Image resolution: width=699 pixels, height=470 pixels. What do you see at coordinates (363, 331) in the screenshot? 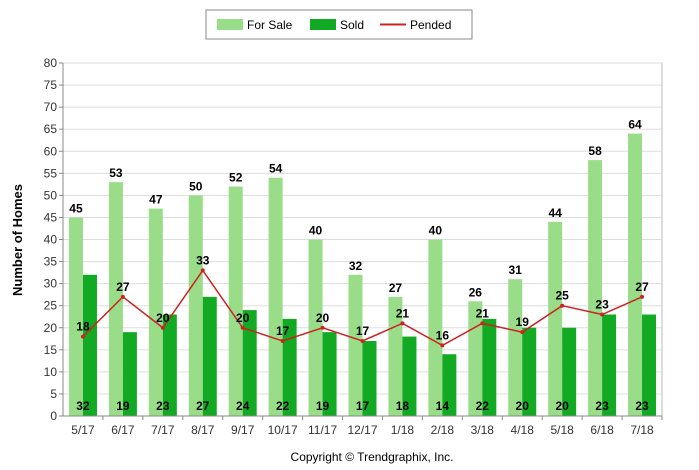
I see `data-label-pended: 17` at bounding box center [363, 331].